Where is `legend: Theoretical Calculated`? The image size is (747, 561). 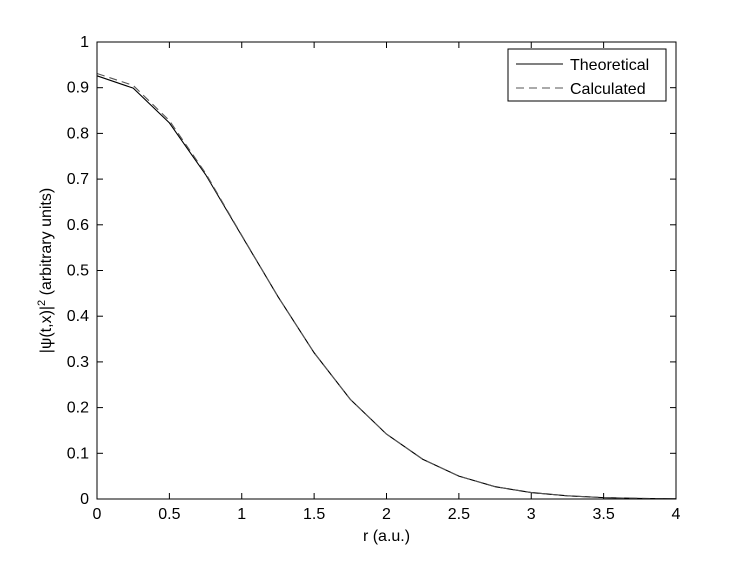
legend: Theoretical Calculated is located at coordinates (587, 75).